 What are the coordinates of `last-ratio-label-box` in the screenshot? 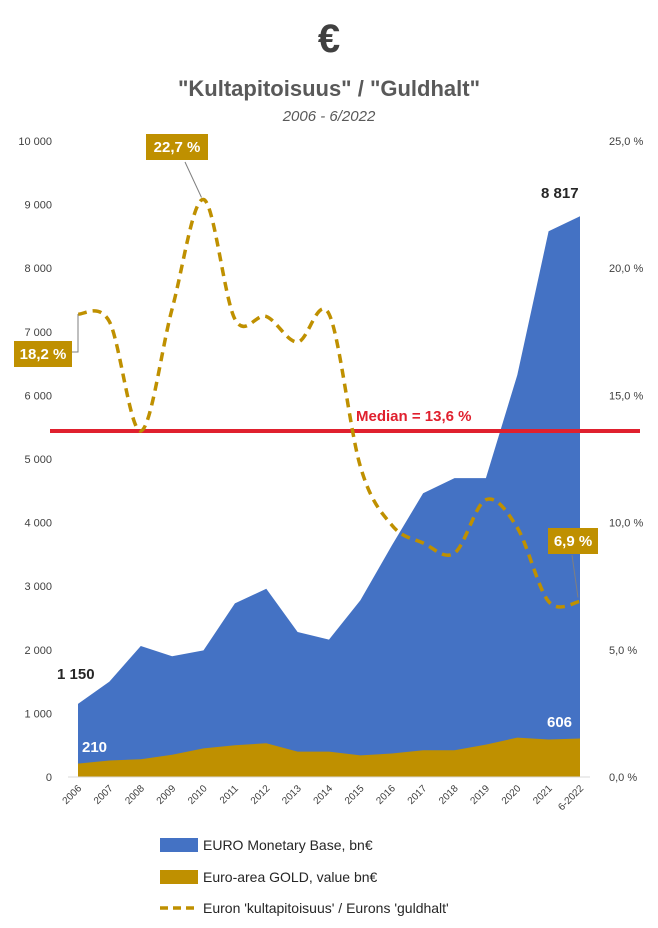 It's located at (573, 541).